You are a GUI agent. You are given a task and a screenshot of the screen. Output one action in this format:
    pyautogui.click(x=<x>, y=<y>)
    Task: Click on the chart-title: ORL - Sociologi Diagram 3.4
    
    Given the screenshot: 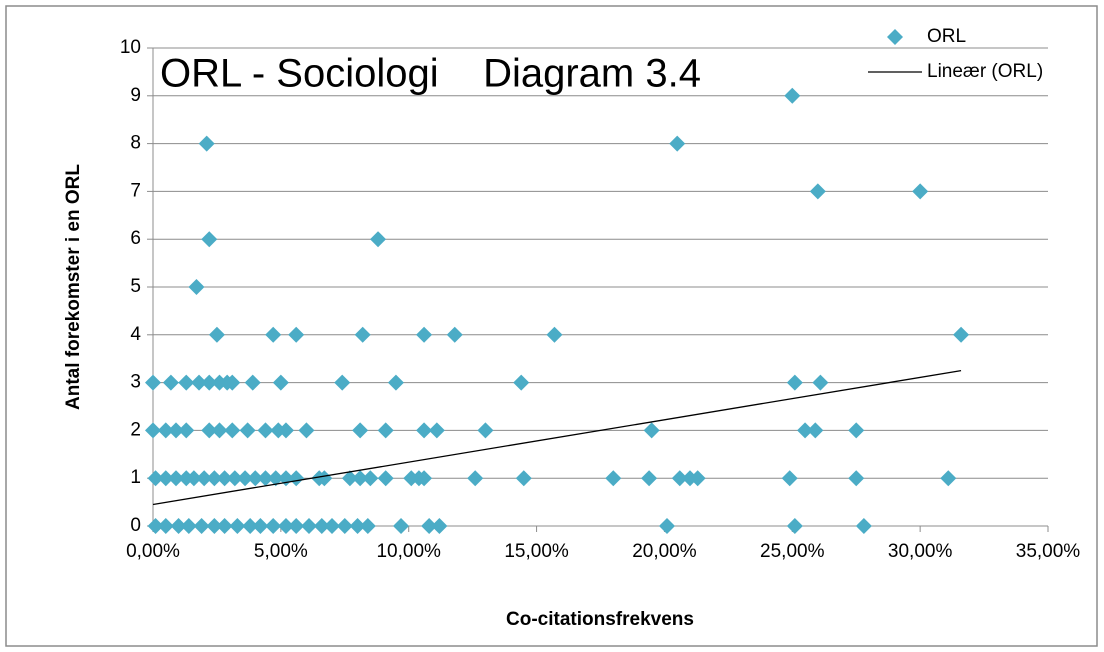 What is the action you would take?
    pyautogui.click(x=430, y=74)
    